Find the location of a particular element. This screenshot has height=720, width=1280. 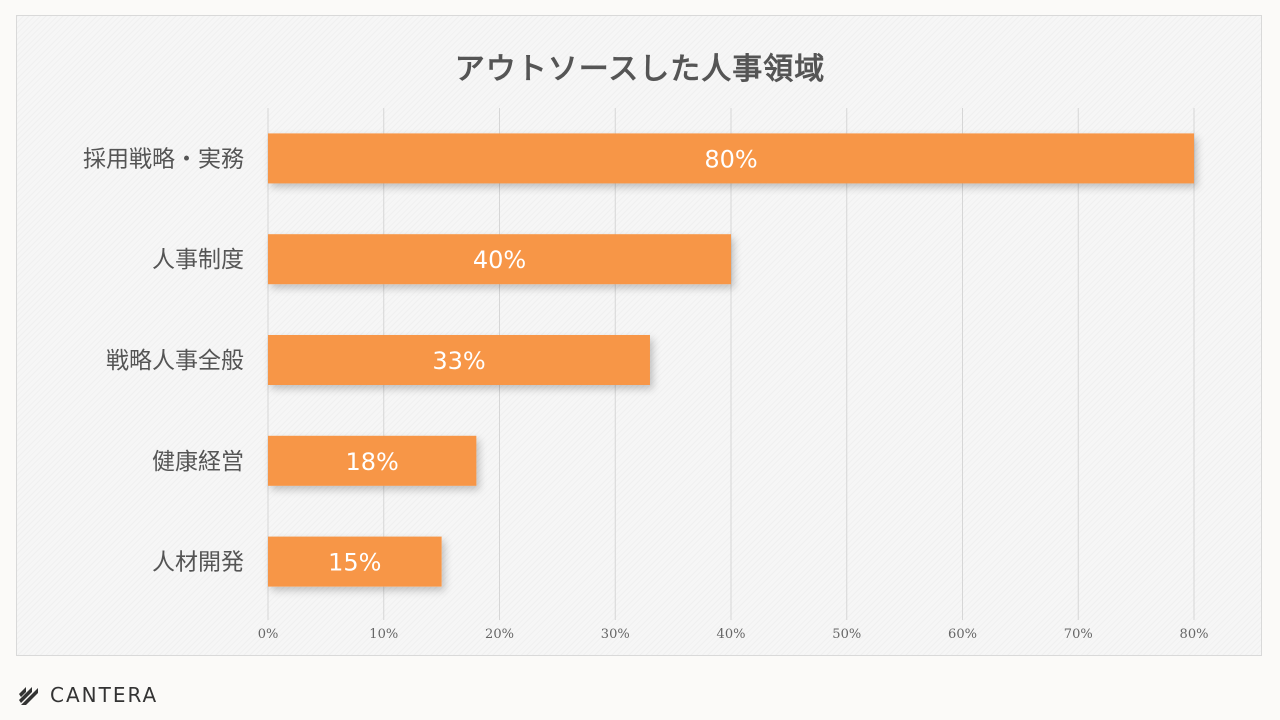

x-tick-label: 70% is located at coordinates (1078, 634).